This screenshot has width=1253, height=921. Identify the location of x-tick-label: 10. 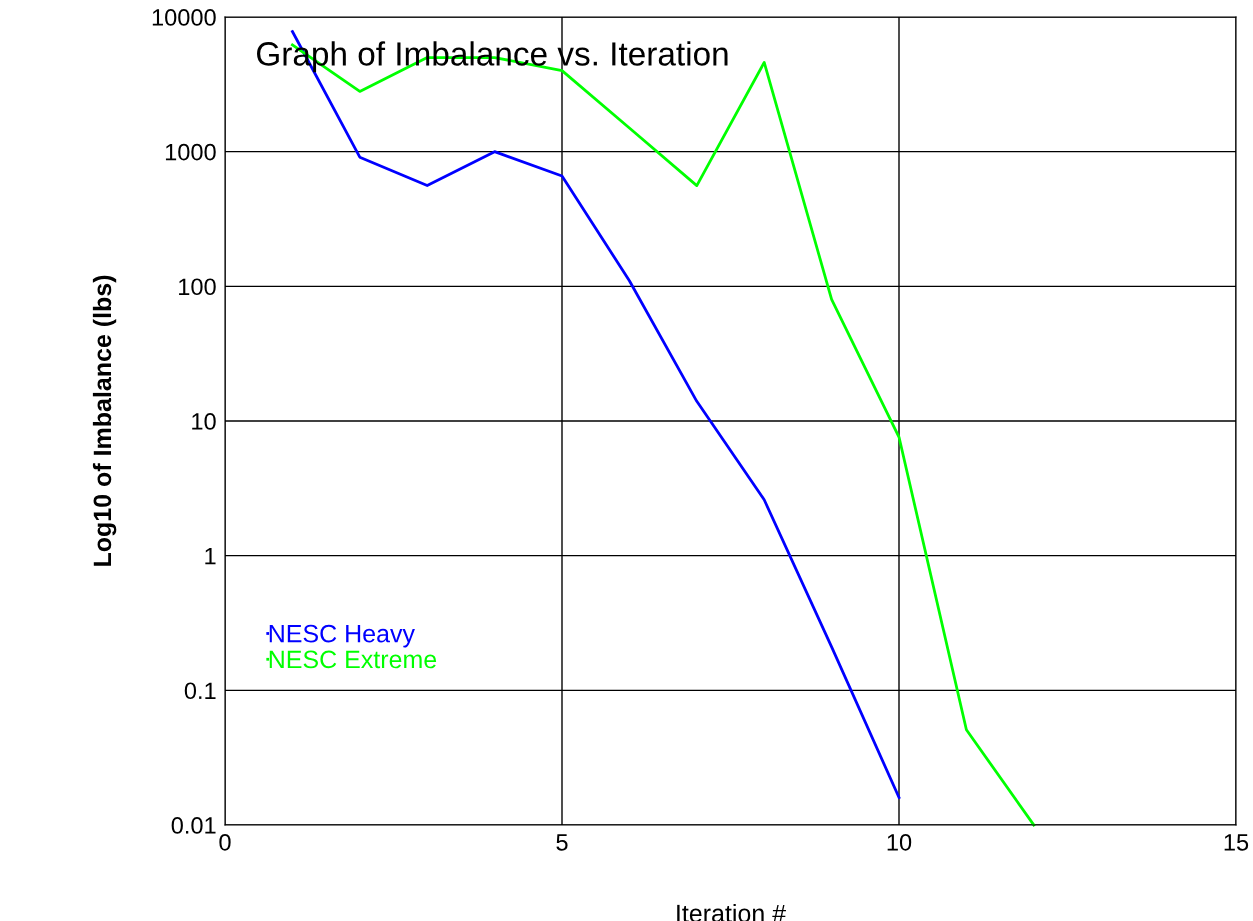
(899, 842).